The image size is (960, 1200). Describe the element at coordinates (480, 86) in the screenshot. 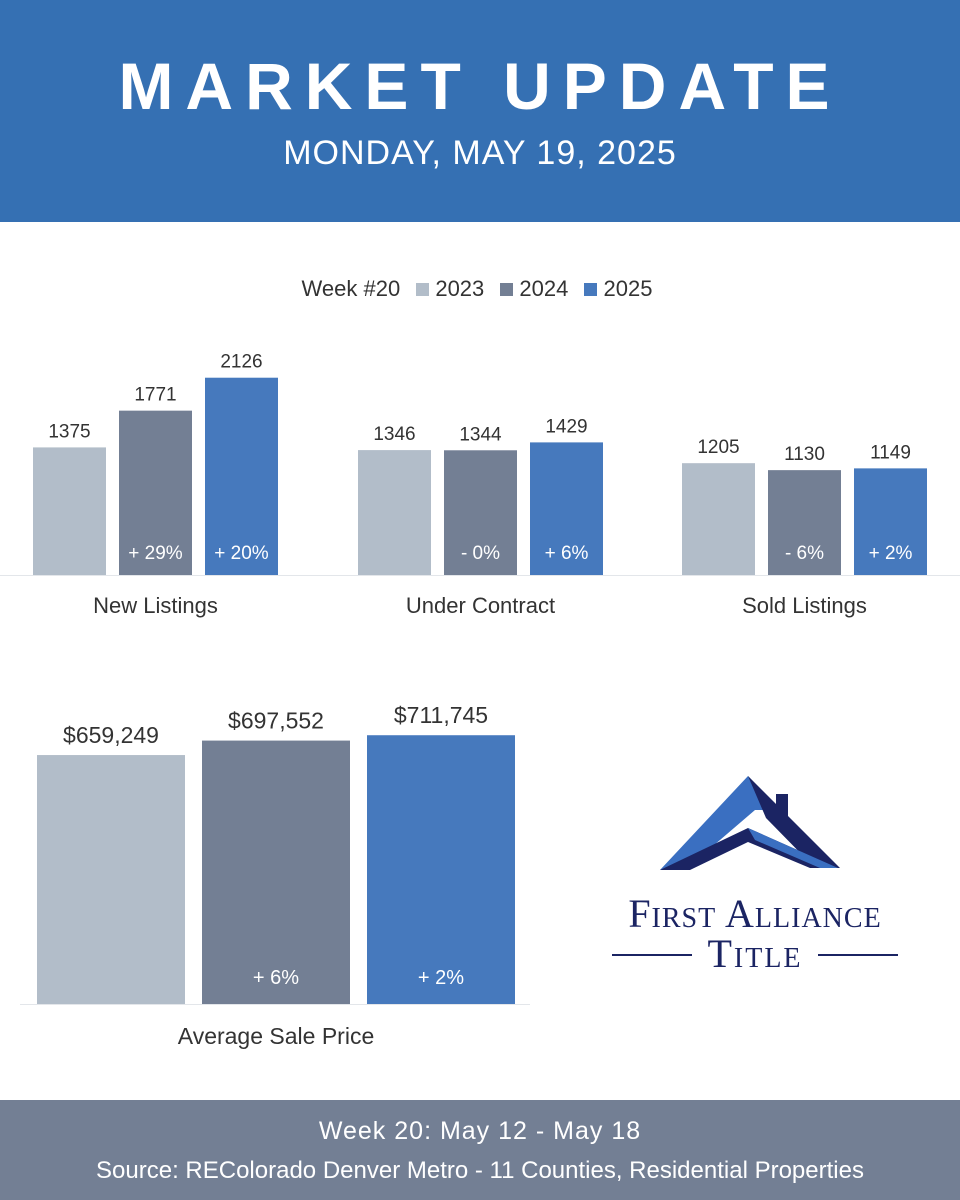

I see `page-title: MARKET UPDATE` at that location.